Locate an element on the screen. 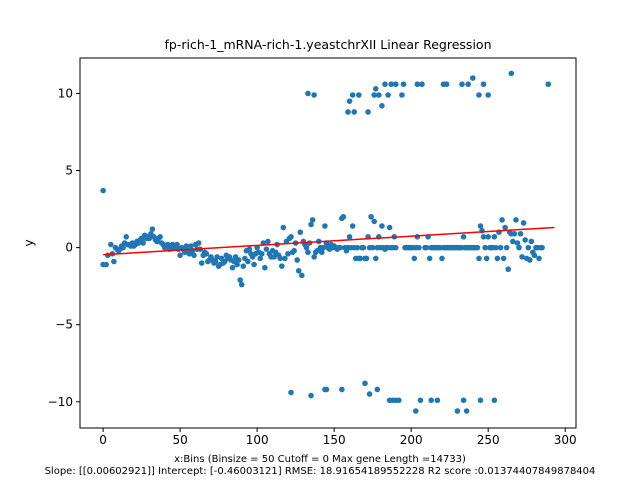 The width and height of the screenshot is (640, 480). regression-layer is located at coordinates (329, 241).